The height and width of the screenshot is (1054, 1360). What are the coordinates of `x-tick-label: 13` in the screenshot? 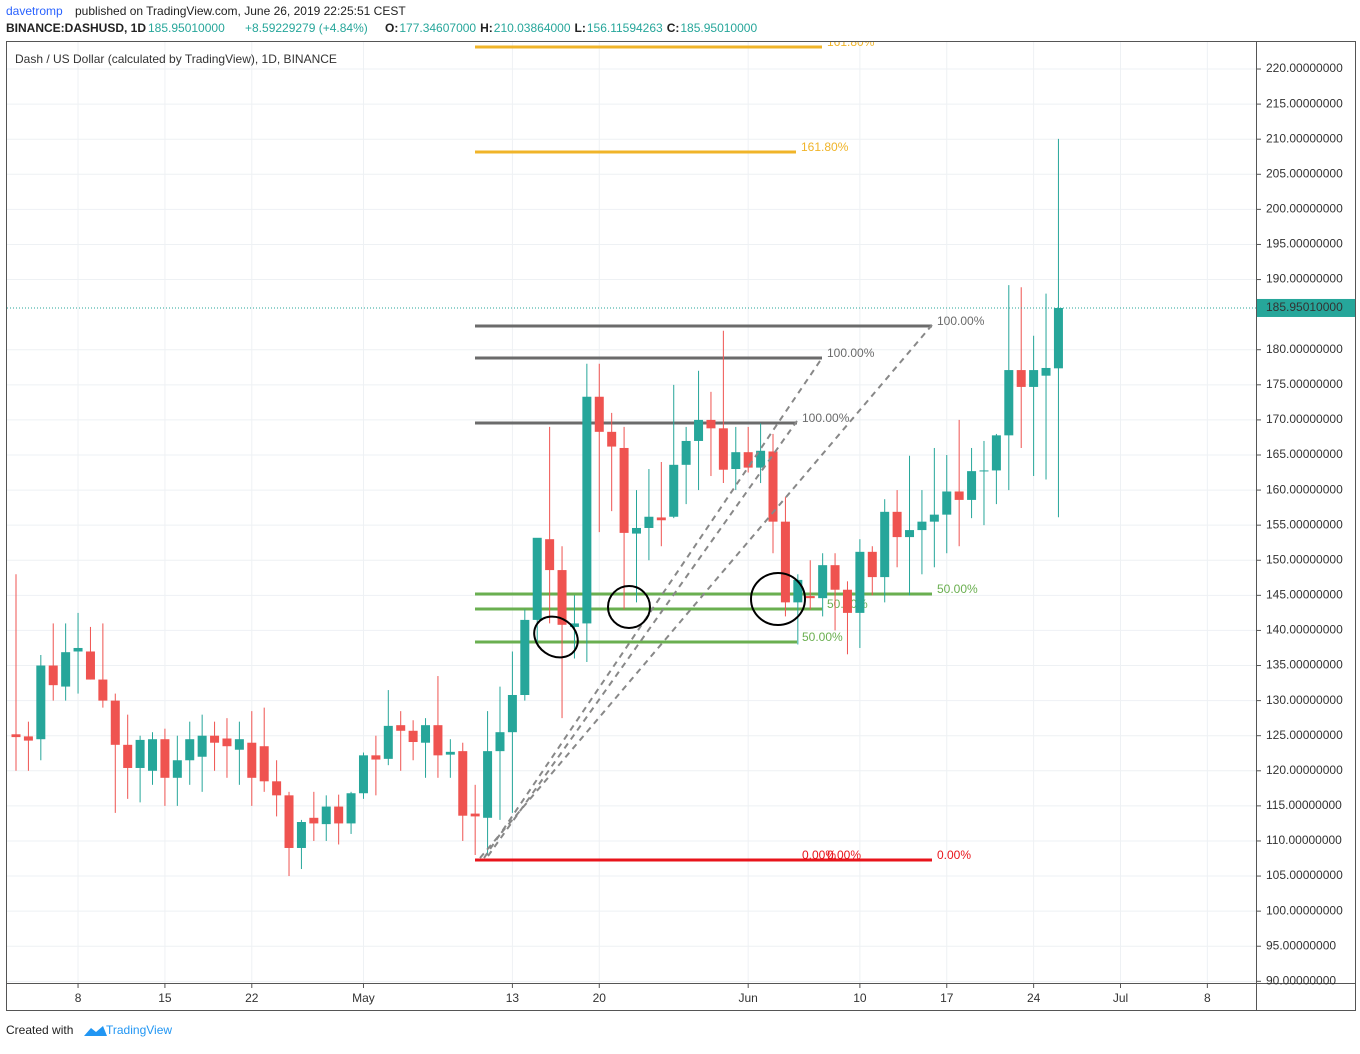 It's located at (513, 998).